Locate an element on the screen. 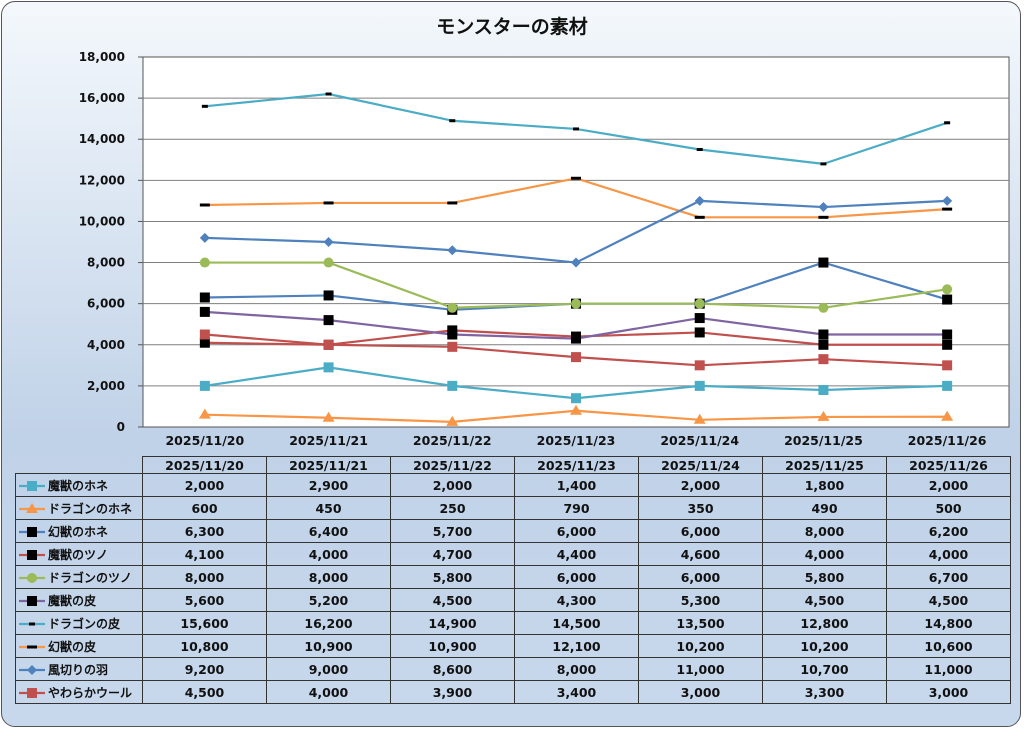 The height and width of the screenshot is (730, 1024). table-cell: 500 is located at coordinates (948, 508).